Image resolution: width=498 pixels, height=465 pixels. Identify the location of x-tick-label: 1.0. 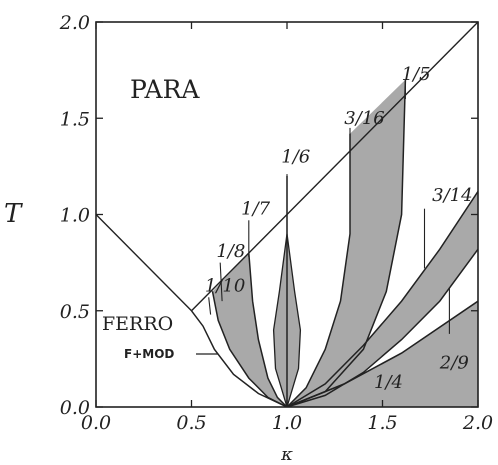
(287, 423).